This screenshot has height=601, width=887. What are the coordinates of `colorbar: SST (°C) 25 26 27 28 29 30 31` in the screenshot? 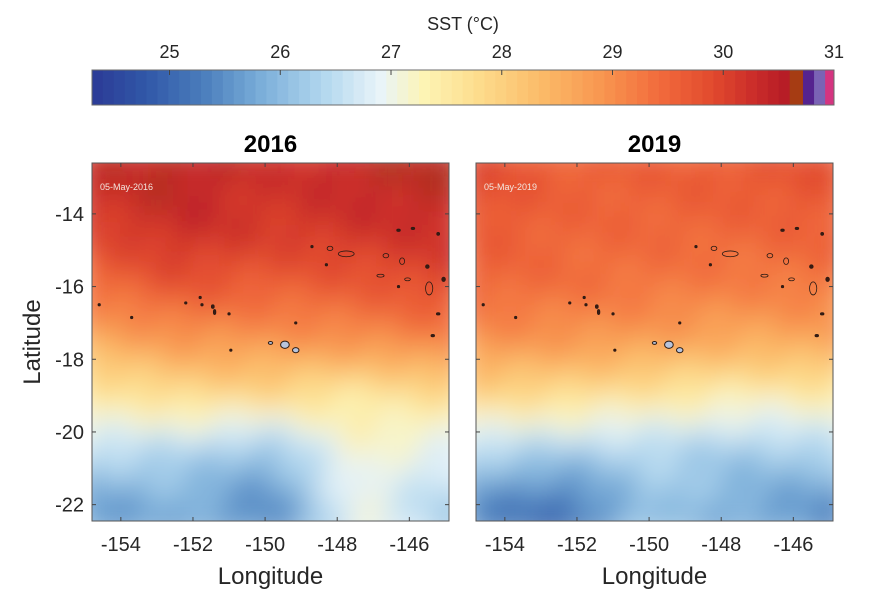 It's located at (468, 60).